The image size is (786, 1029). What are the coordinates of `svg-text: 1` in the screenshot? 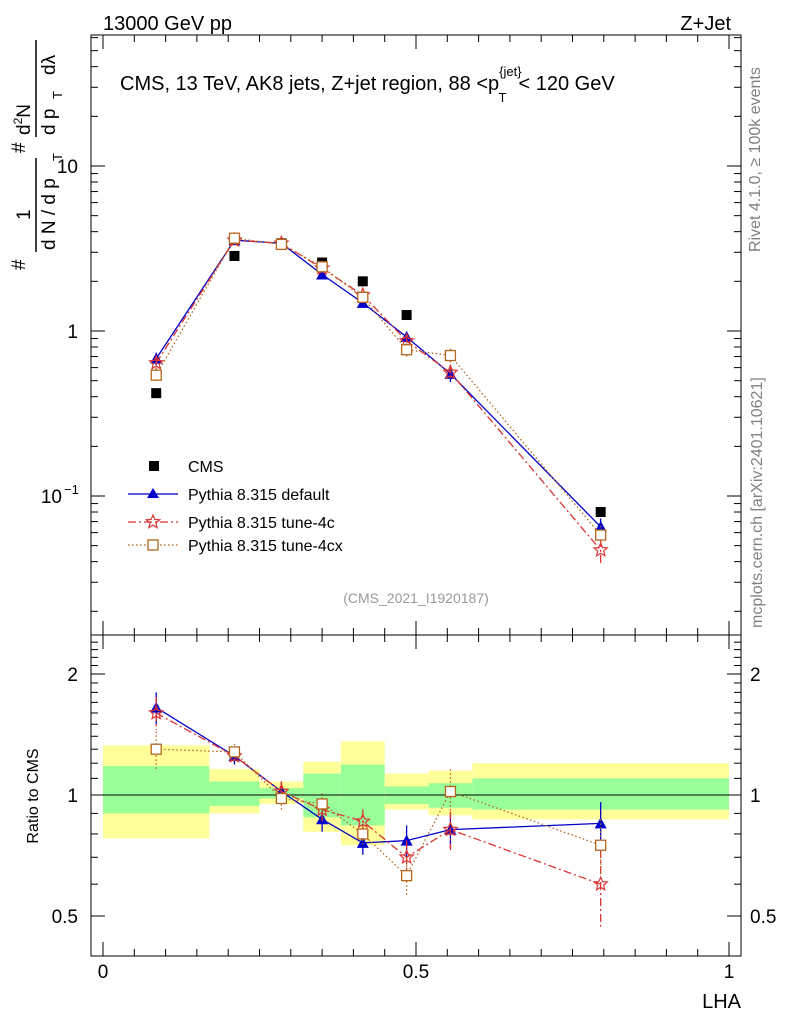 It's located at (24, 214).